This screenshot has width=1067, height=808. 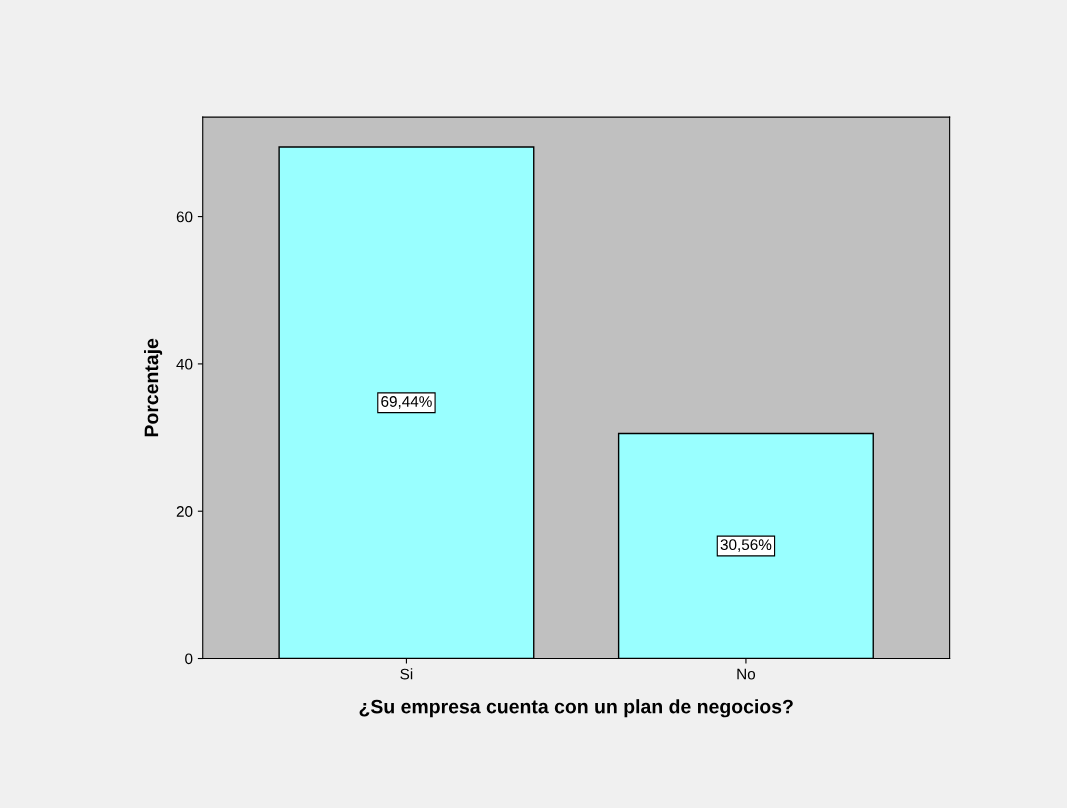 What do you see at coordinates (746, 674) in the screenshot?
I see `x-tick-label: No` at bounding box center [746, 674].